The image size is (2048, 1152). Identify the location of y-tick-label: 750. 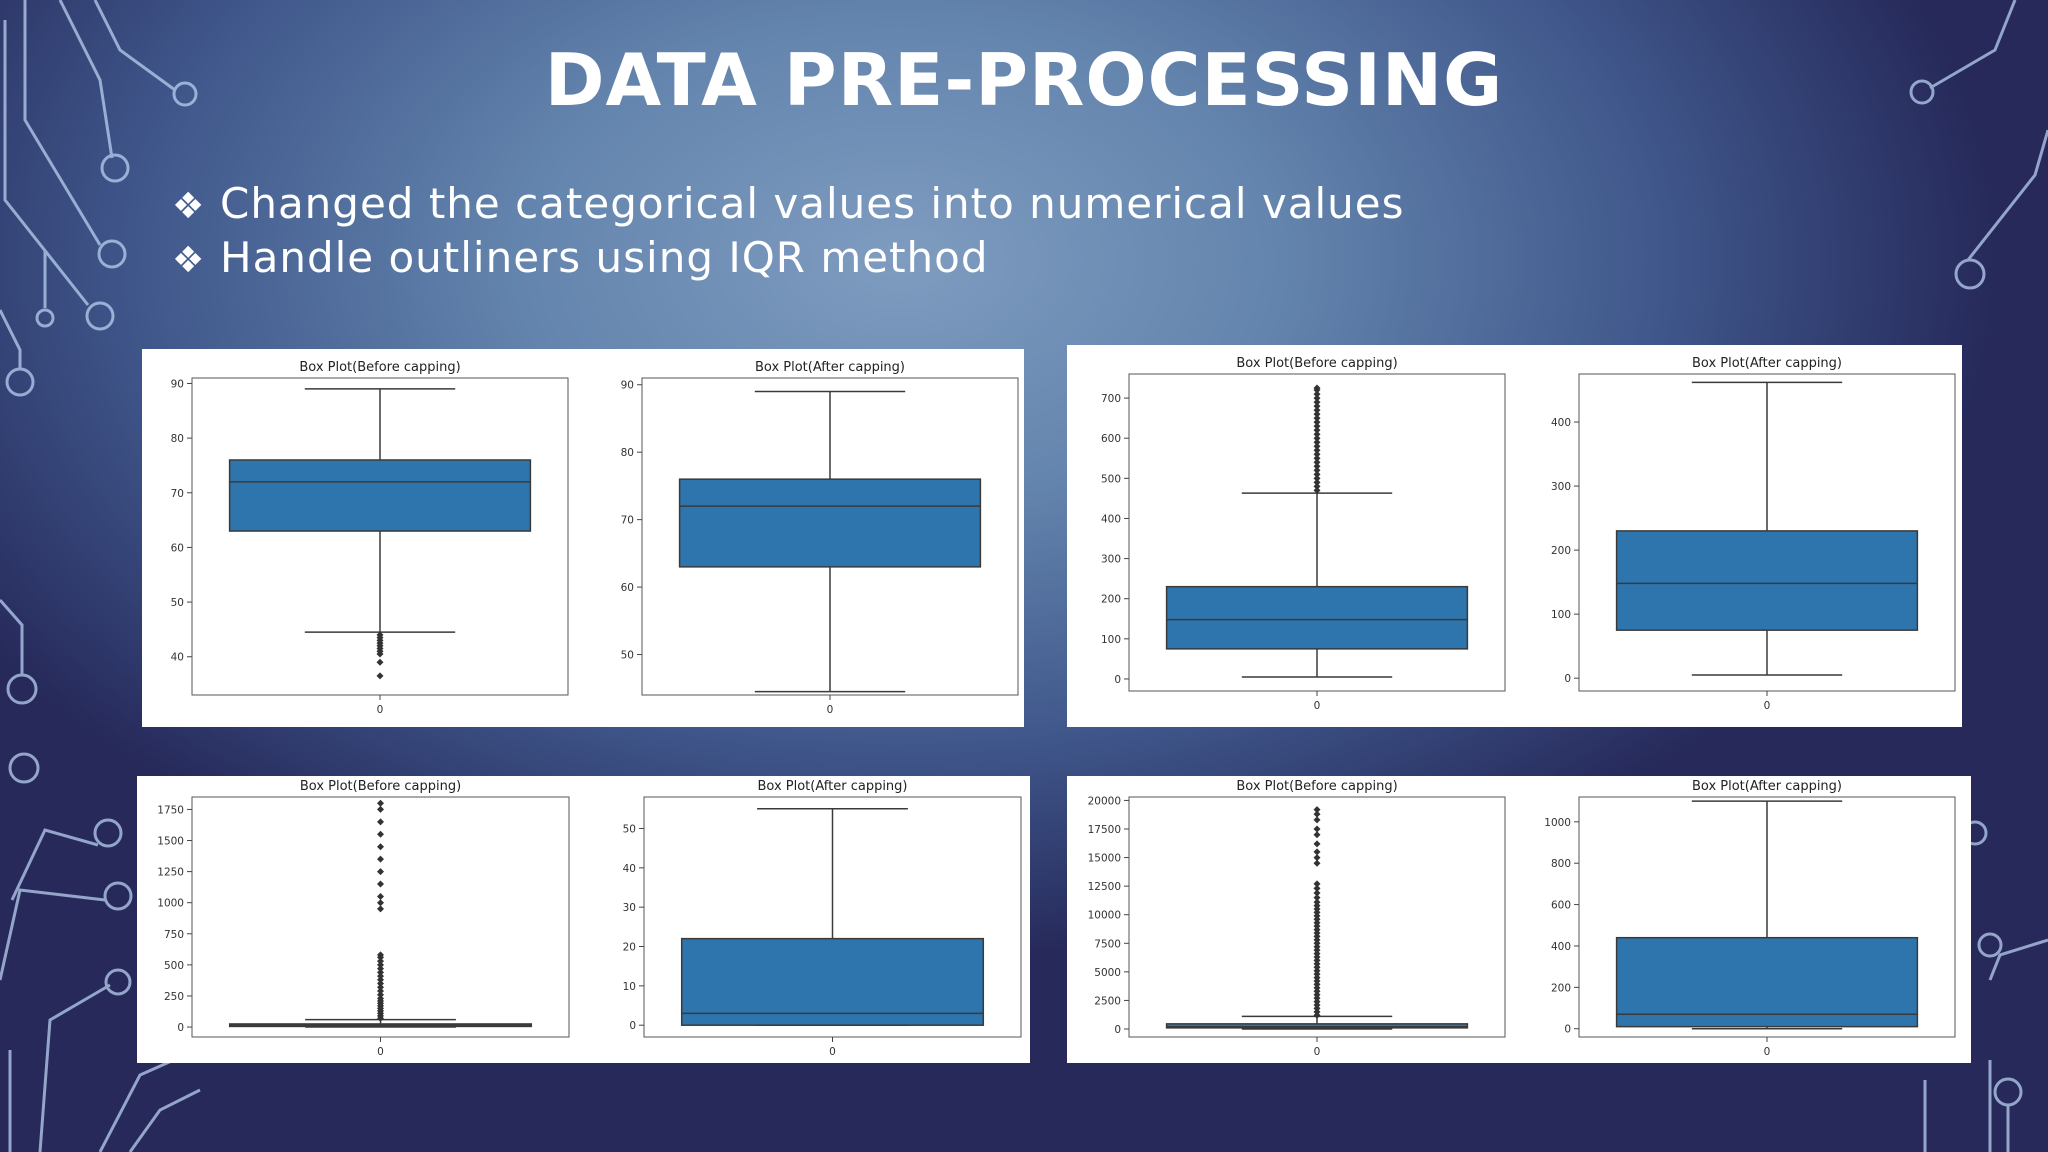
(174, 935).